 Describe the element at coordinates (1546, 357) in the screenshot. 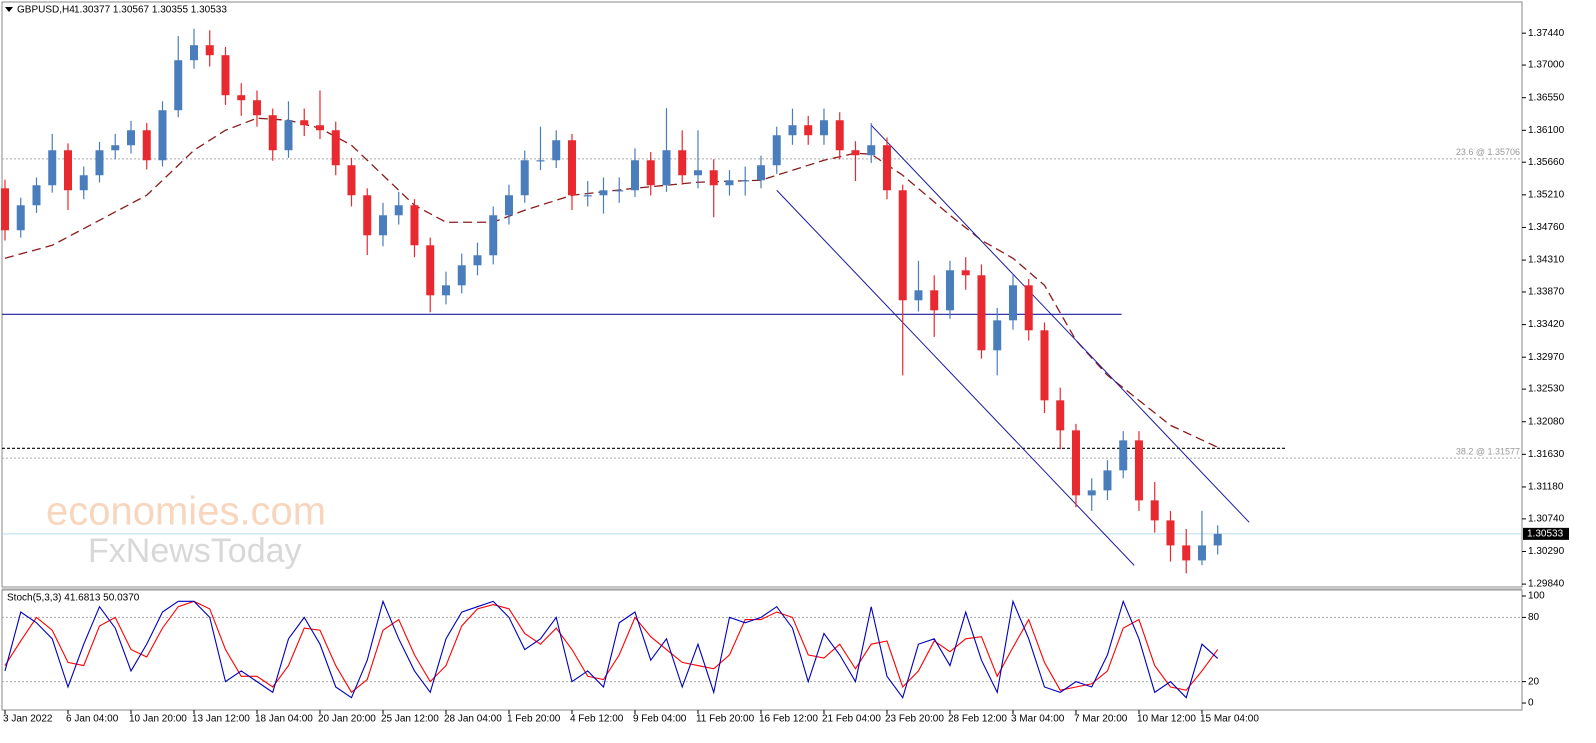

I see `y-tick-label: 1.32970` at that location.